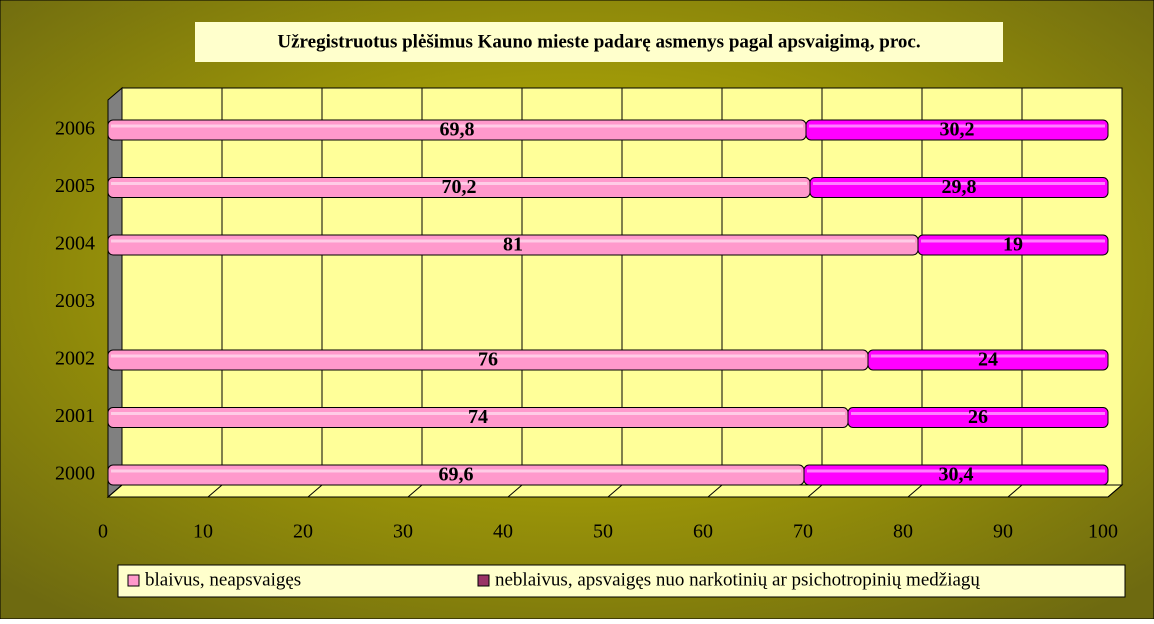 The image size is (1154, 624). Describe the element at coordinates (75, 244) in the screenshot. I see `y-tick-label: 2004` at that location.